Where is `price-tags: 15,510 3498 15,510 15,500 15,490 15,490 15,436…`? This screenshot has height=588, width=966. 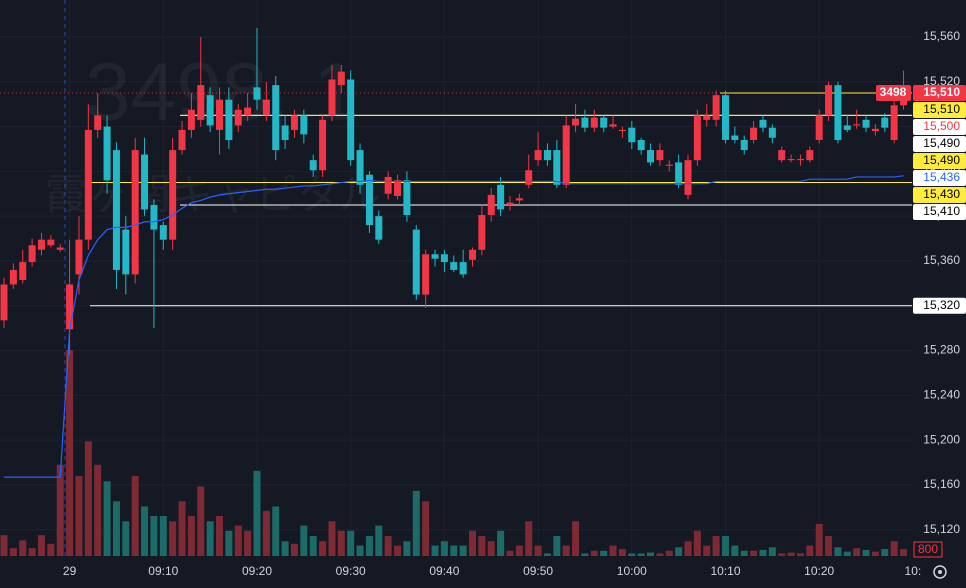
price-tags: 15,510 3498 15,510 15,500 15,490 15,490 15,436… is located at coordinates (921, 321).